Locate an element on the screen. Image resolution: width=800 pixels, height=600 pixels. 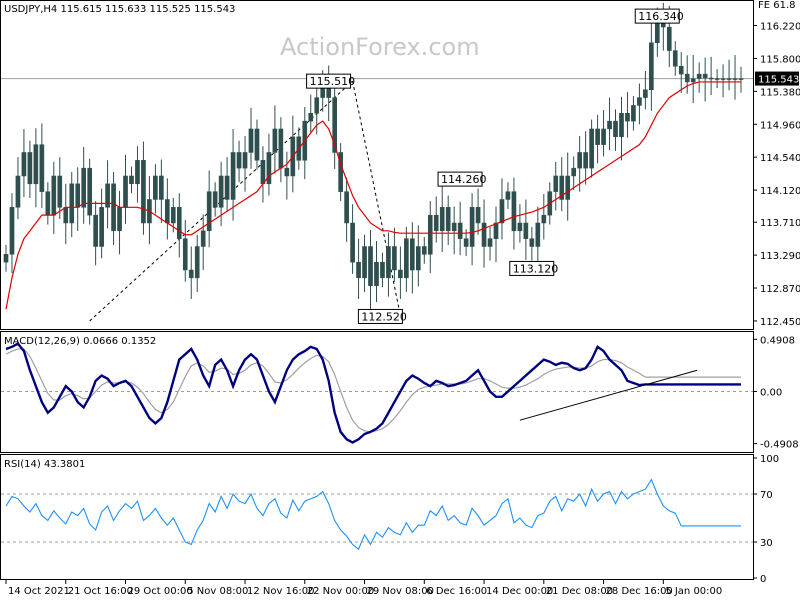
fe-label: FE 61.8 is located at coordinates (777, 5).